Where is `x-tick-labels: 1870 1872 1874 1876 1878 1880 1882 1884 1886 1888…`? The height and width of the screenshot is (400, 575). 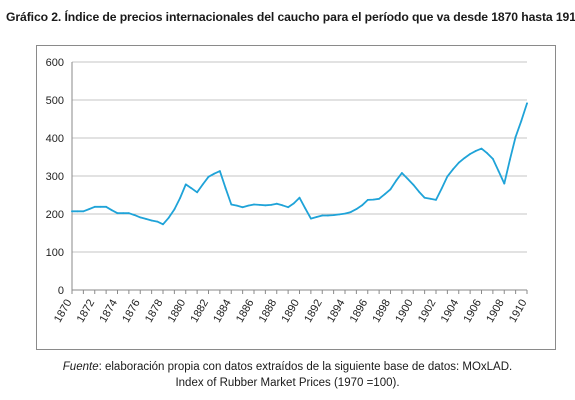
x-tick-labels: 1870 1872 1874 1876 1878 1880 1882 1884 1886 1888… is located at coordinates (291, 311).